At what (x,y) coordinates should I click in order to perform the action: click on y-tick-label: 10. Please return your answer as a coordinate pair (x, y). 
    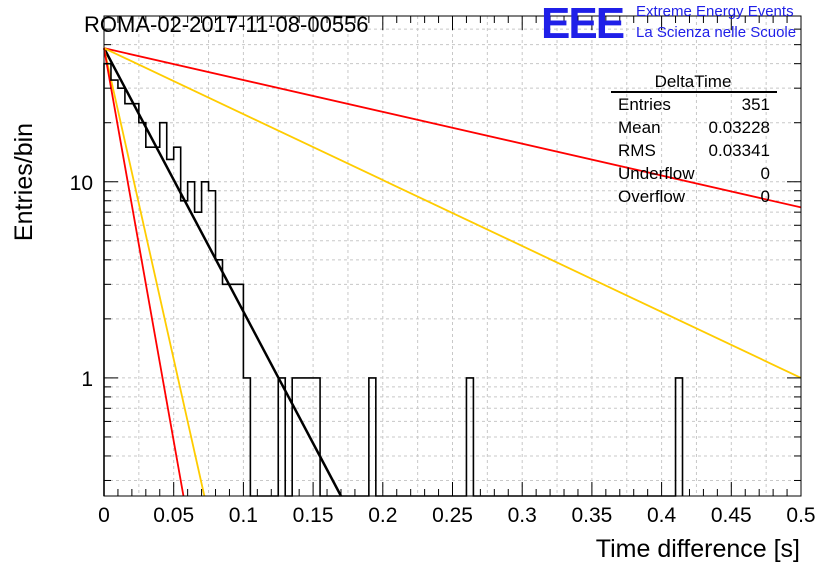
    Looking at the image, I should click on (81, 183).